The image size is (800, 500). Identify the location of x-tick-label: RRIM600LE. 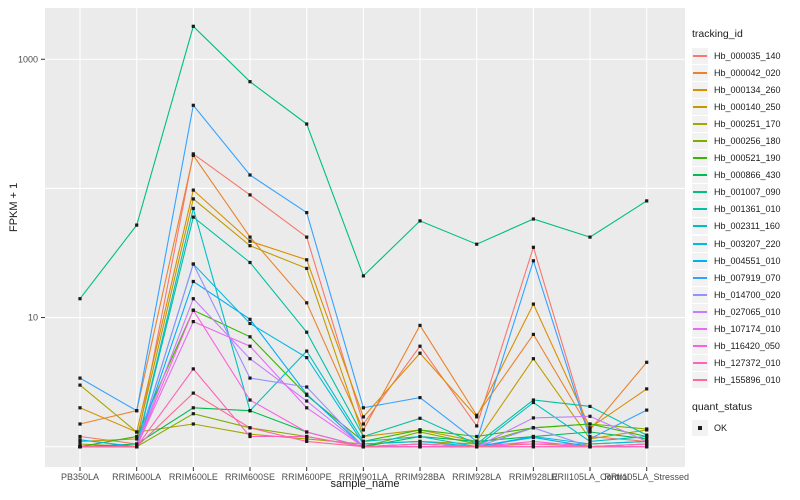
(193, 477).